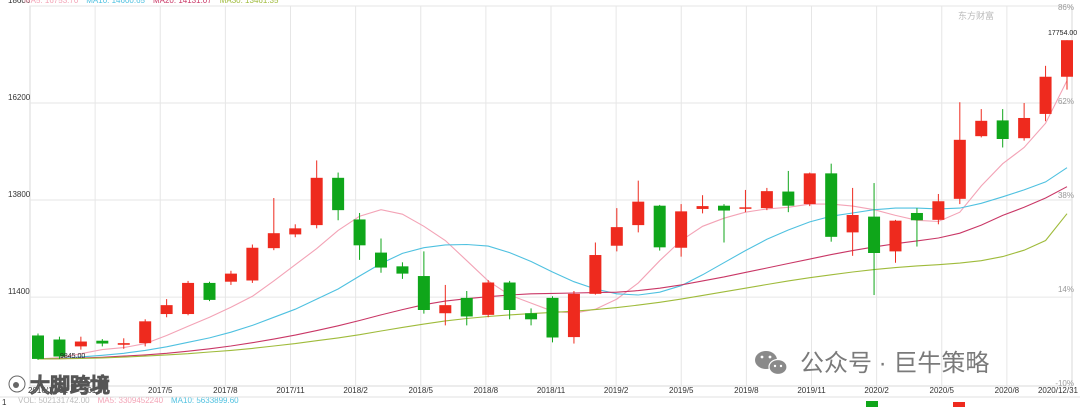 This screenshot has width=1080, height=407. I want to click on weibo-logo-icon, so click(17, 384).